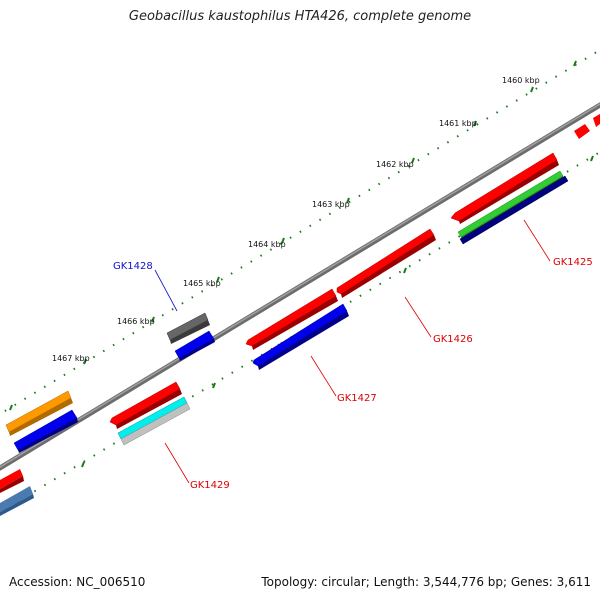  I want to click on kbp-label: 1464 kbp, so click(267, 244).